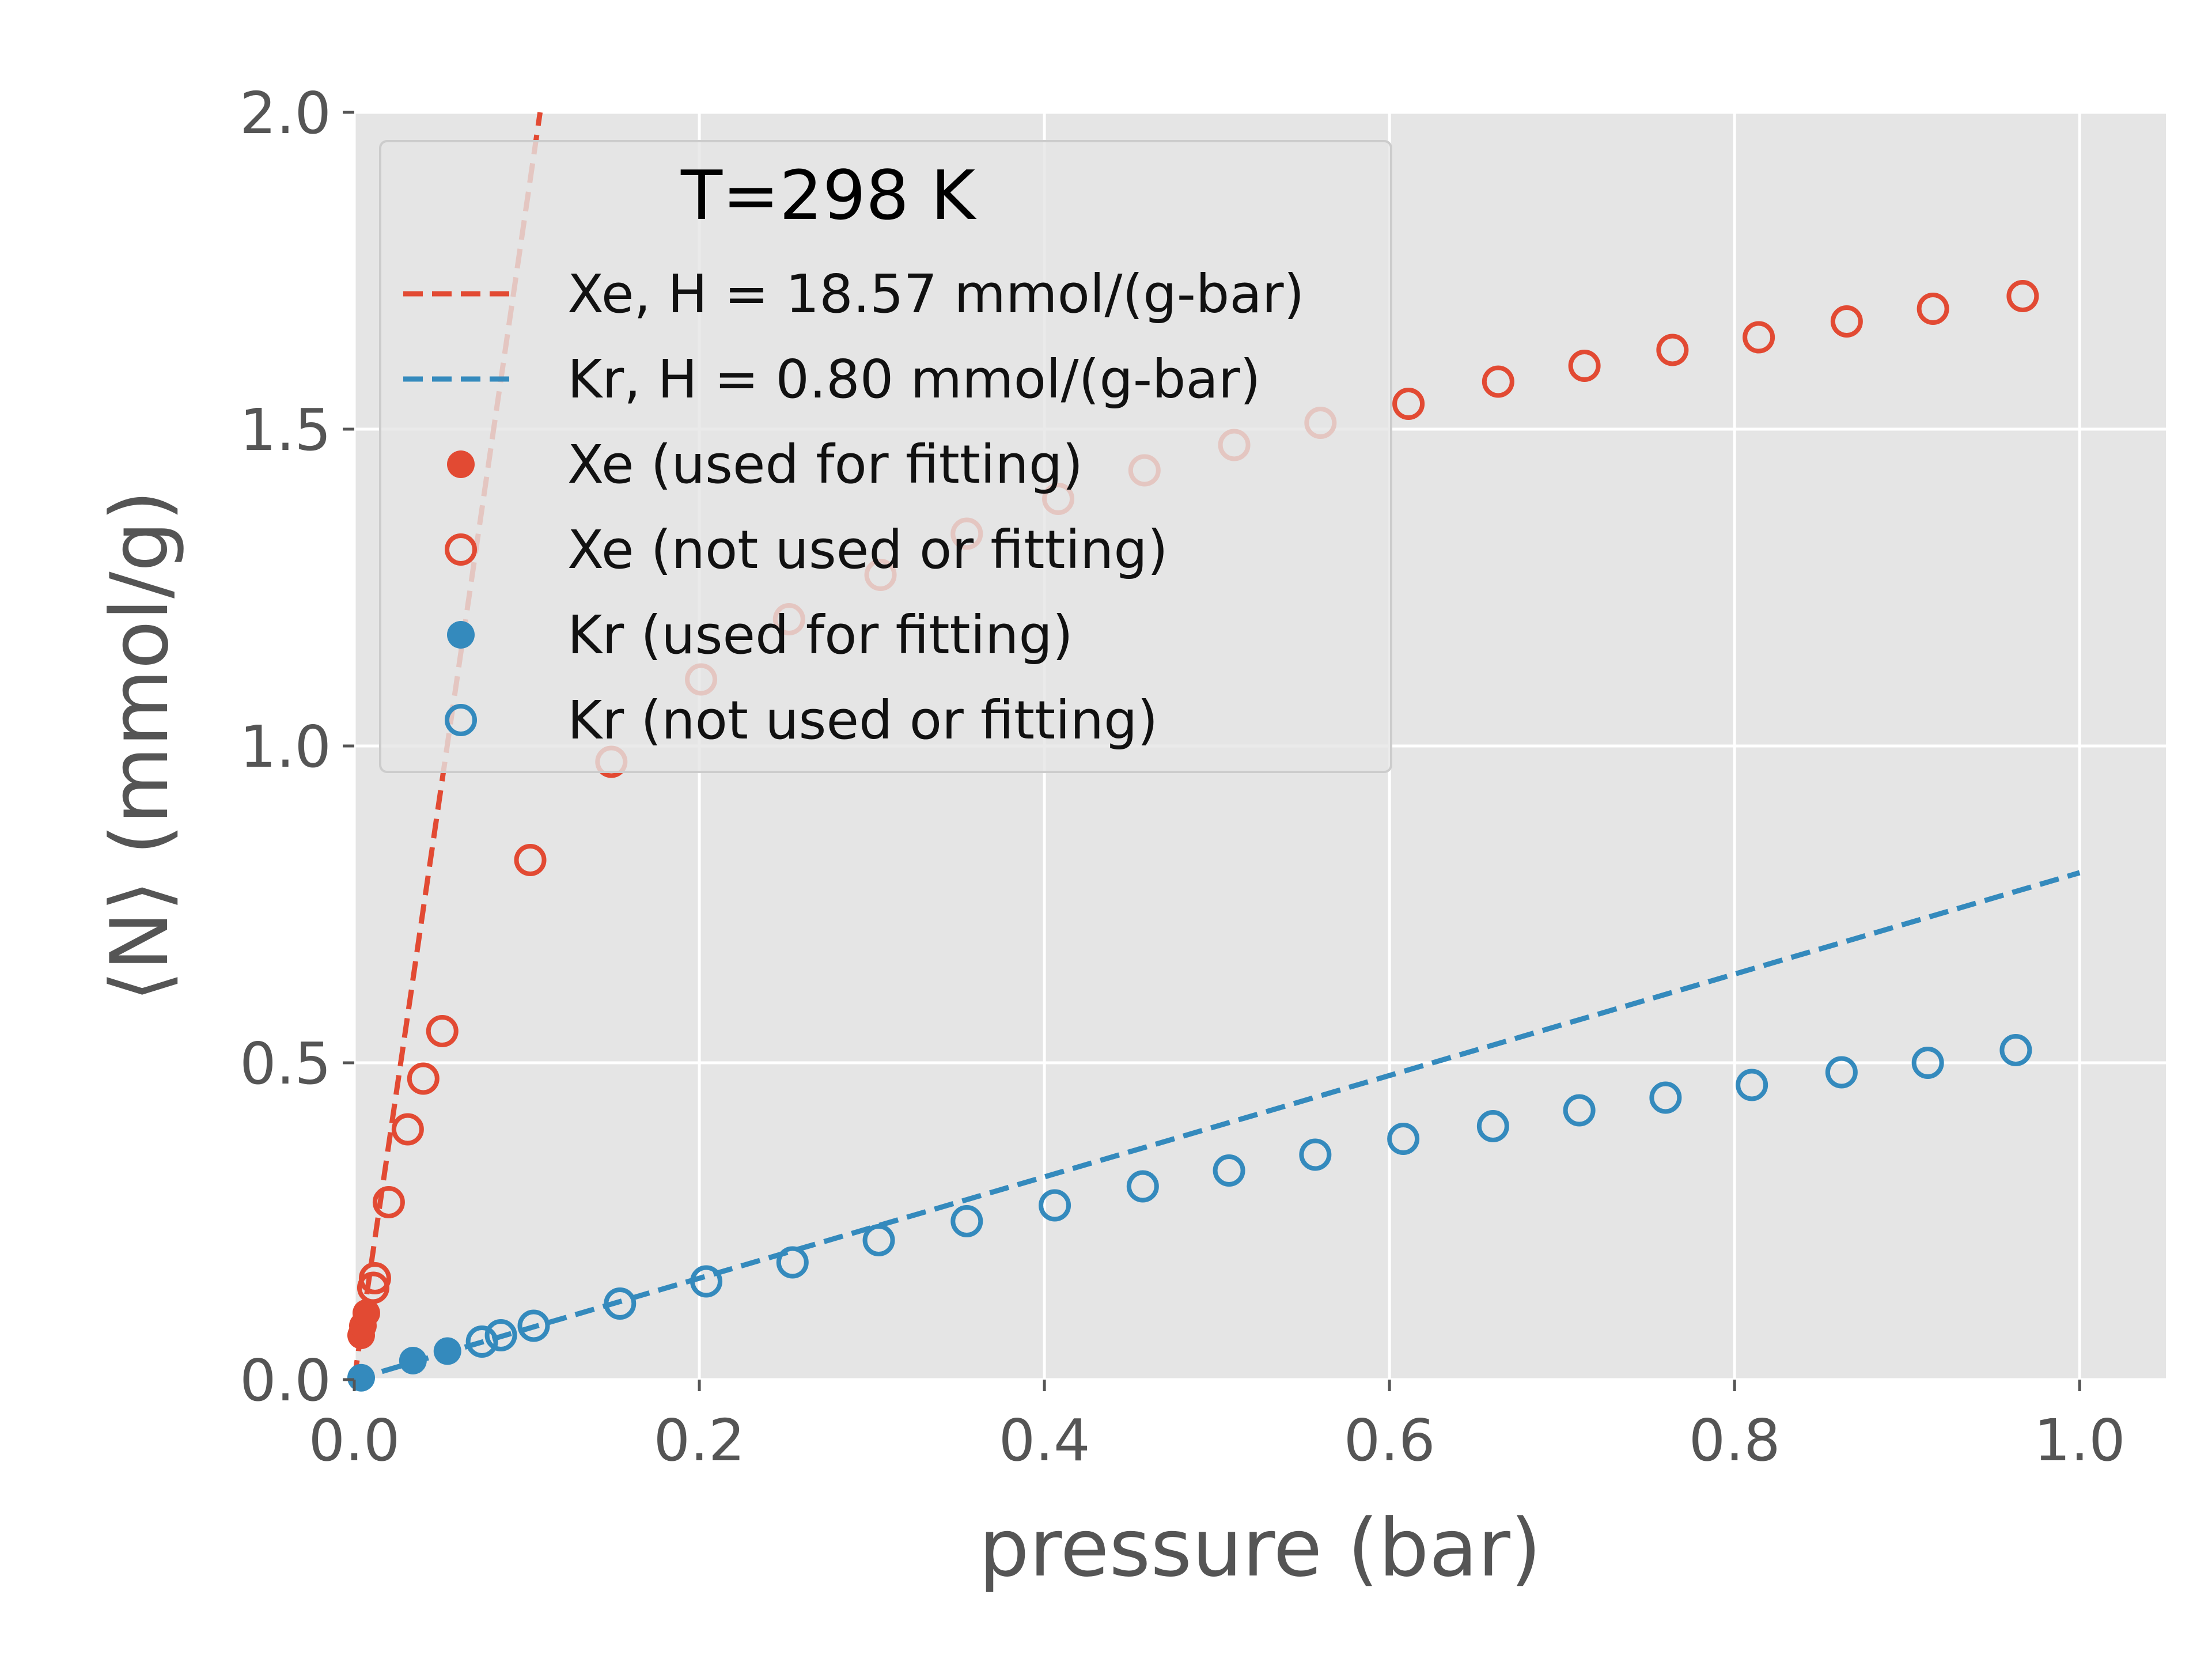  Describe the element at coordinates (285, 113) in the screenshot. I see `y-tick-label: 2.0` at that location.